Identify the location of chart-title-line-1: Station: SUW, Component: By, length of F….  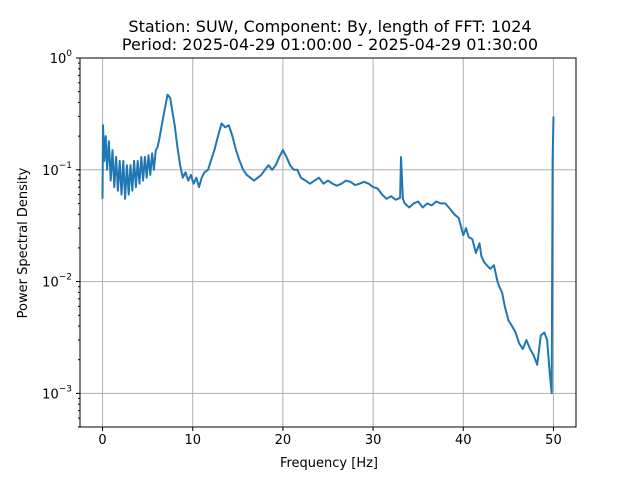
(329, 26).